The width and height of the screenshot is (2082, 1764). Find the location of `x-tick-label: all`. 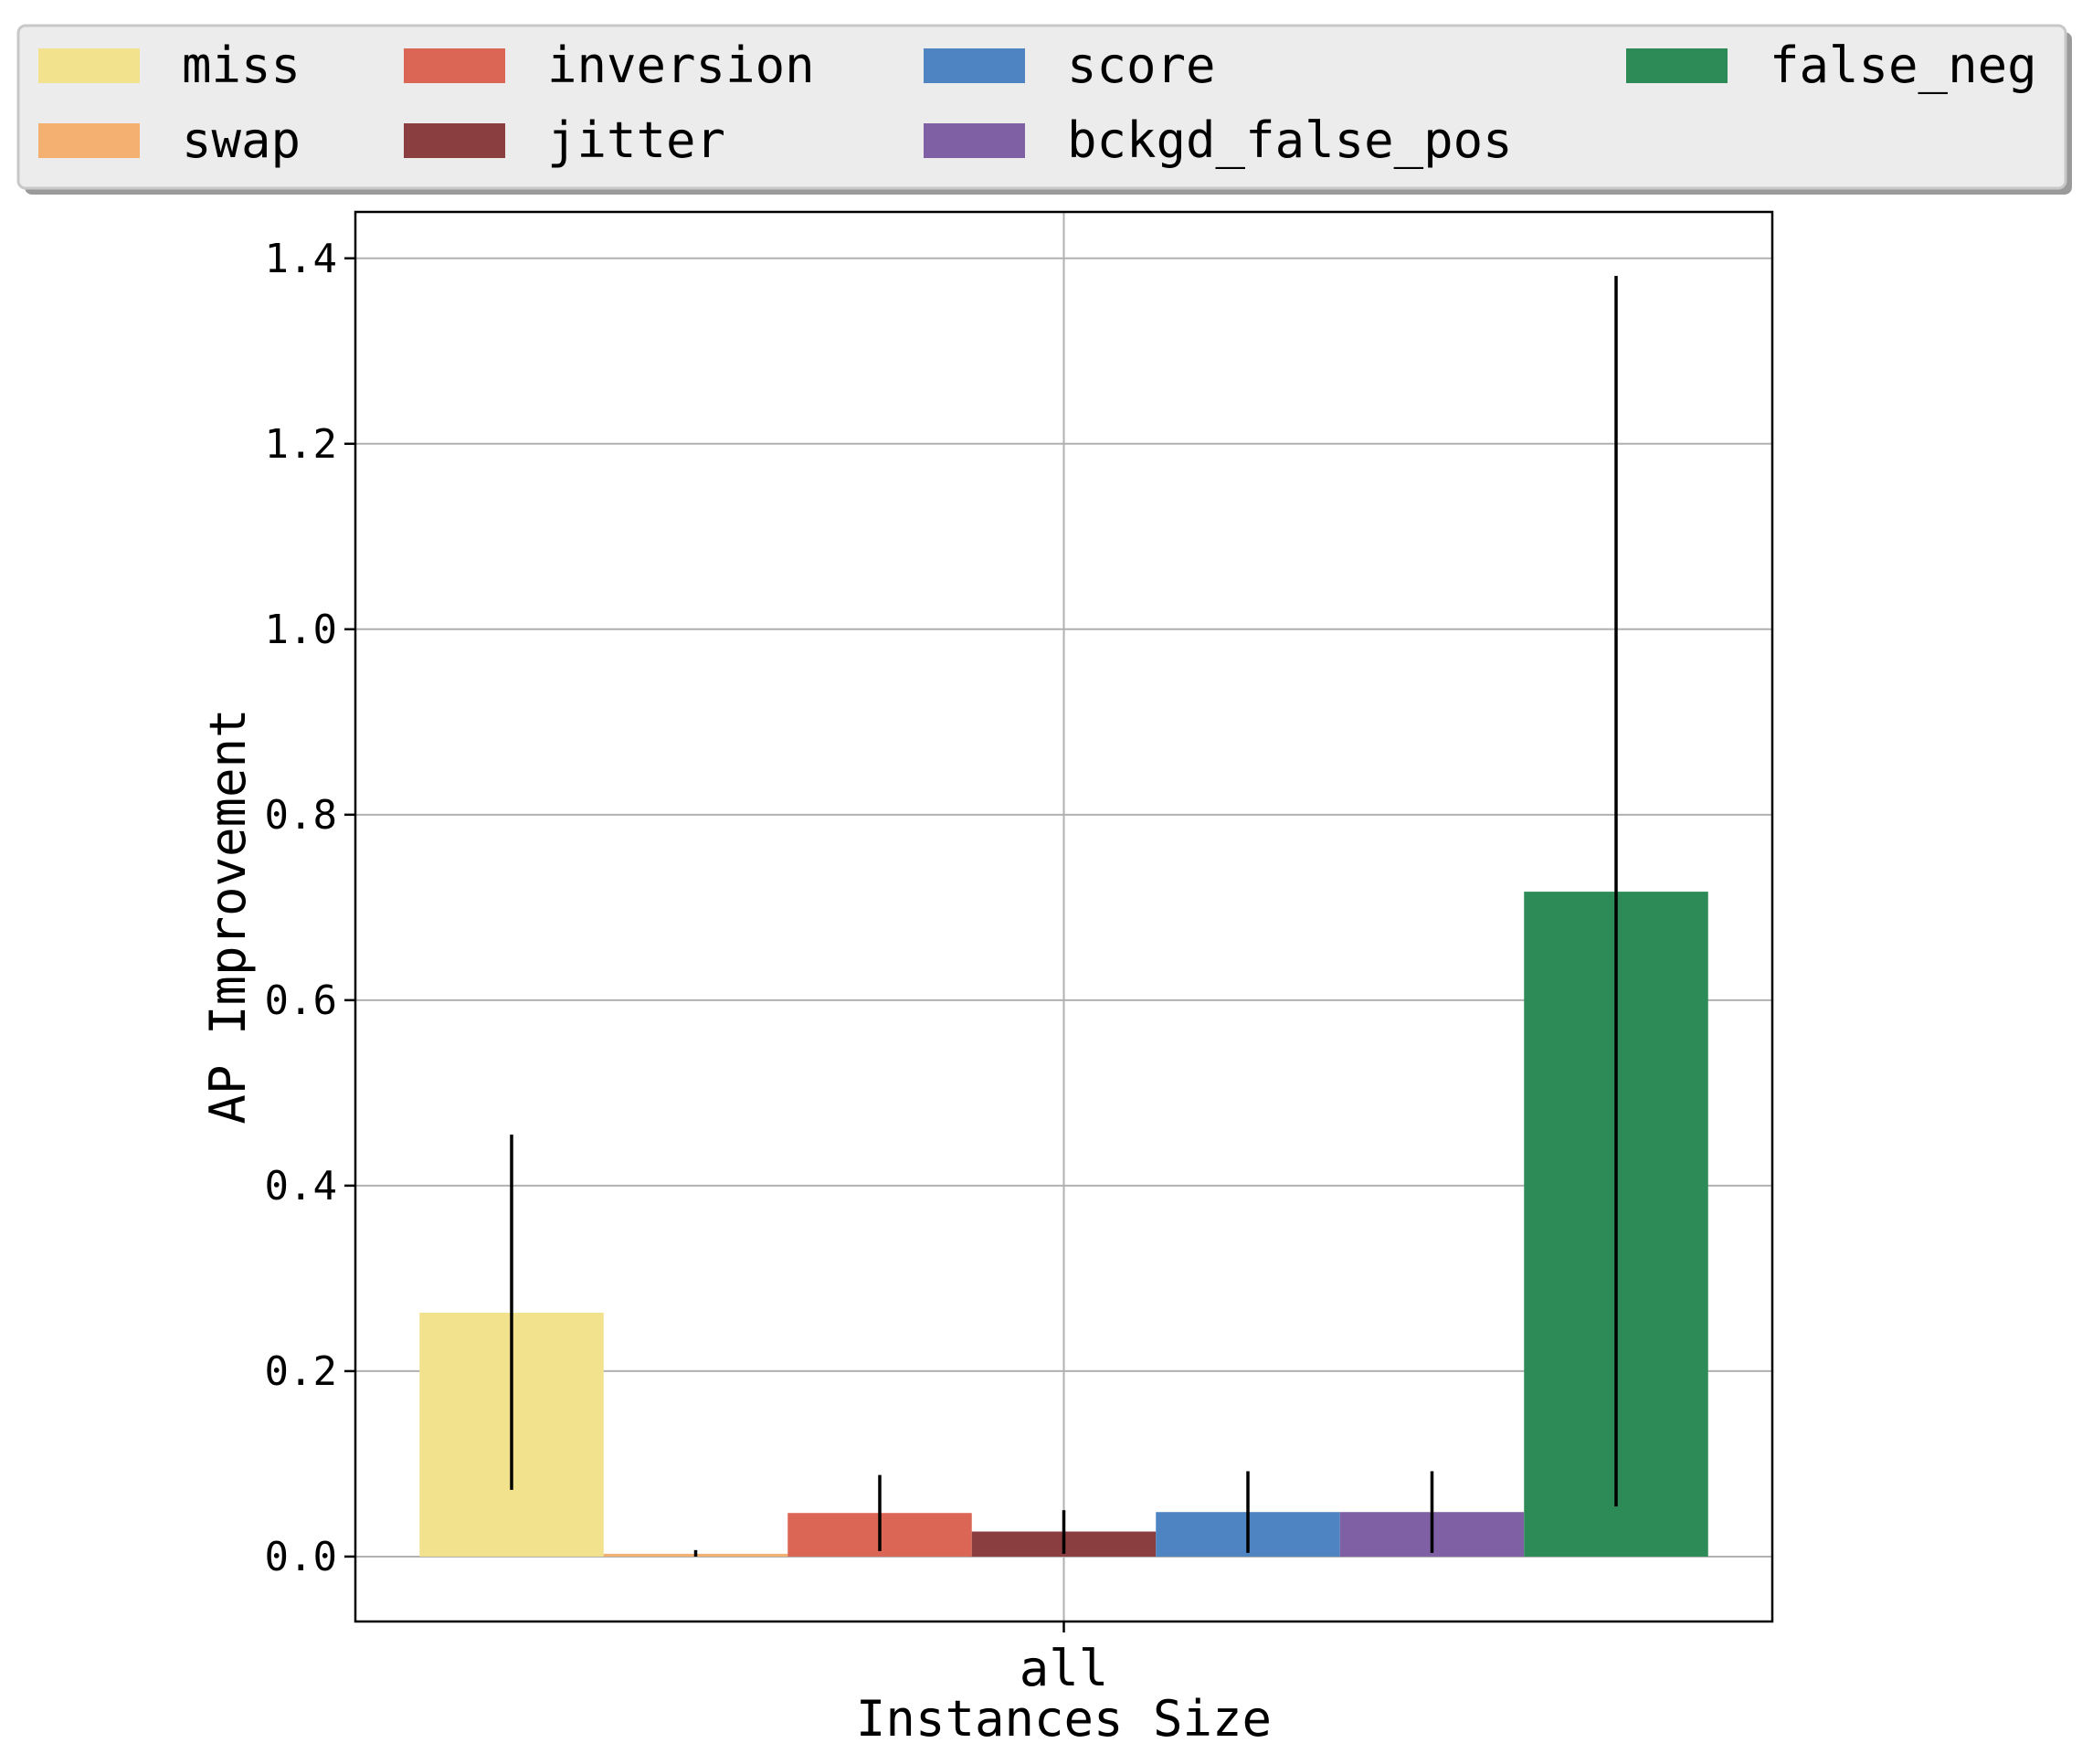

x-tick-label: all is located at coordinates (1064, 1668).